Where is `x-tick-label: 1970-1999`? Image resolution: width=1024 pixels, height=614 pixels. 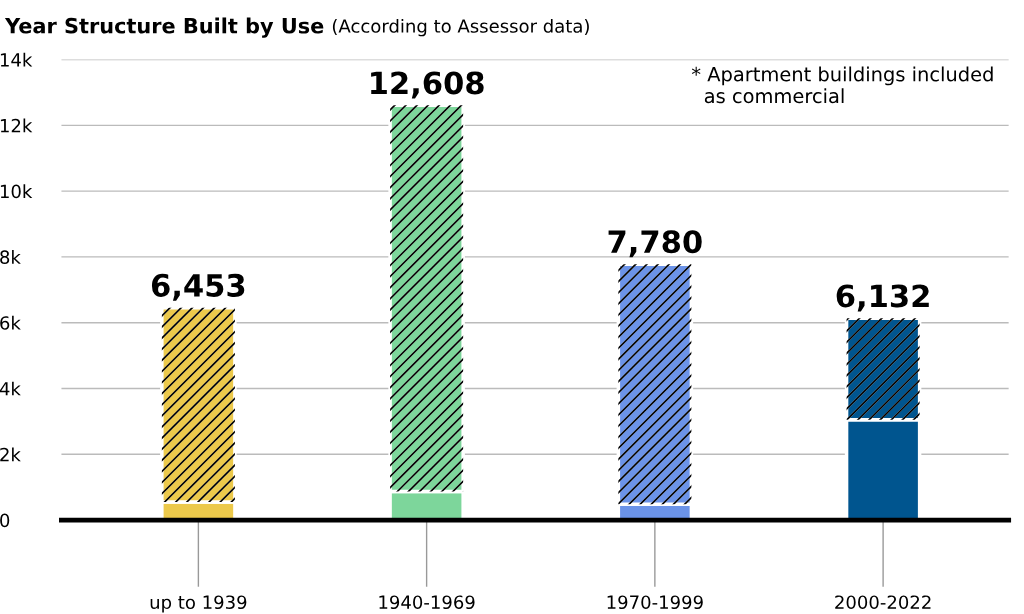 x-tick-label: 1970-1999 is located at coordinates (655, 602).